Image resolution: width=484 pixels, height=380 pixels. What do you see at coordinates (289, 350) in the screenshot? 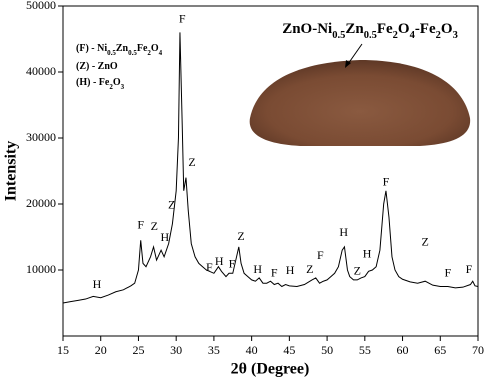
I see `x-tick-label: 45` at bounding box center [289, 350].